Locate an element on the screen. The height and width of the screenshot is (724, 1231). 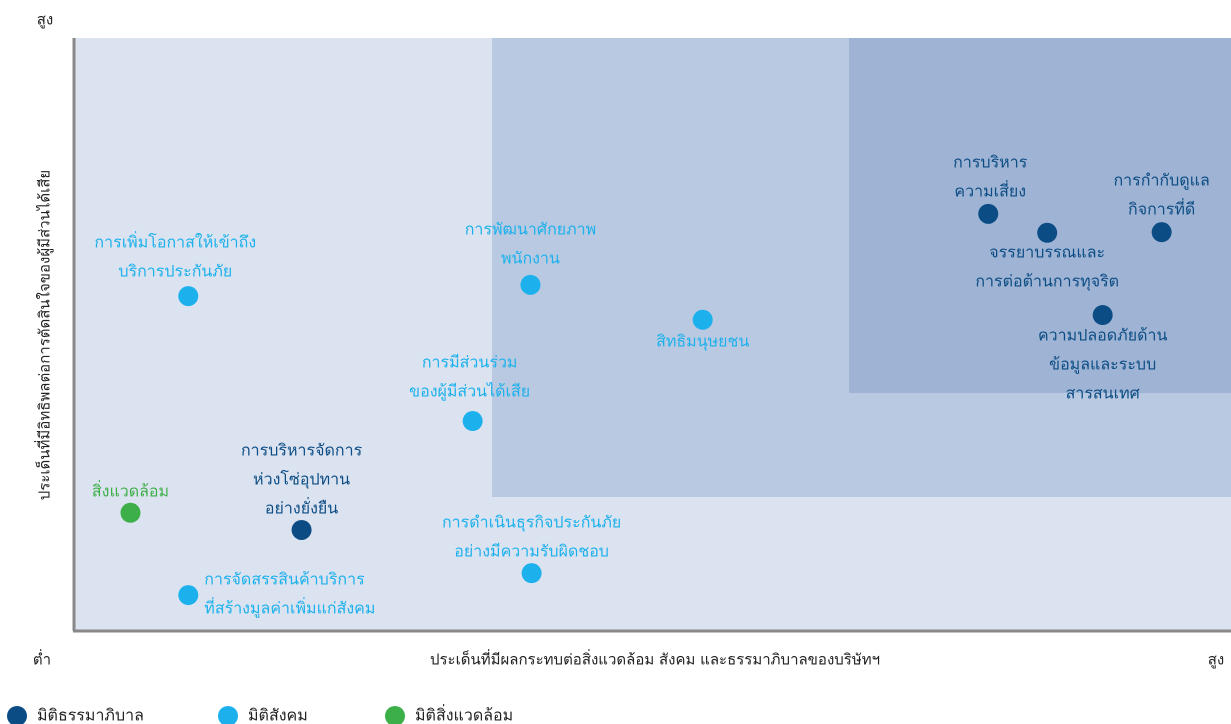
point-label: จรรยาบรรณและ is located at coordinates (1047, 251).